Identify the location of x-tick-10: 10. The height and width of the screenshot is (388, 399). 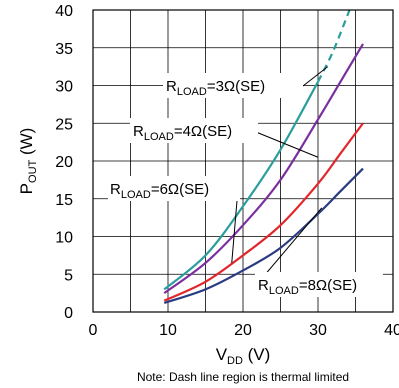
(168, 330).